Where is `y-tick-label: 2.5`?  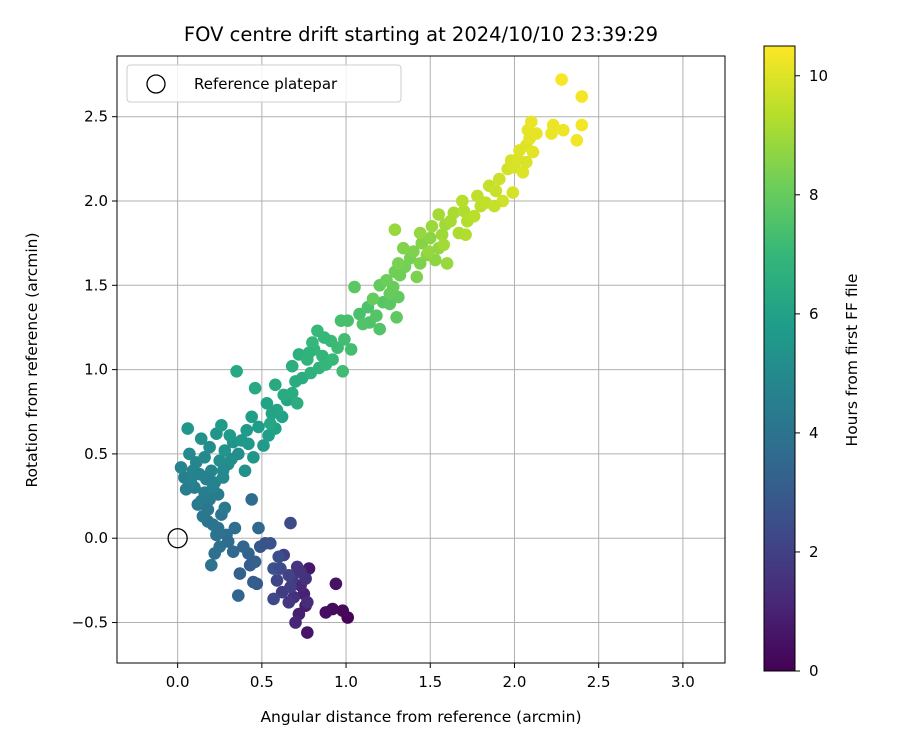 y-tick-label: 2.5 is located at coordinates (96, 117).